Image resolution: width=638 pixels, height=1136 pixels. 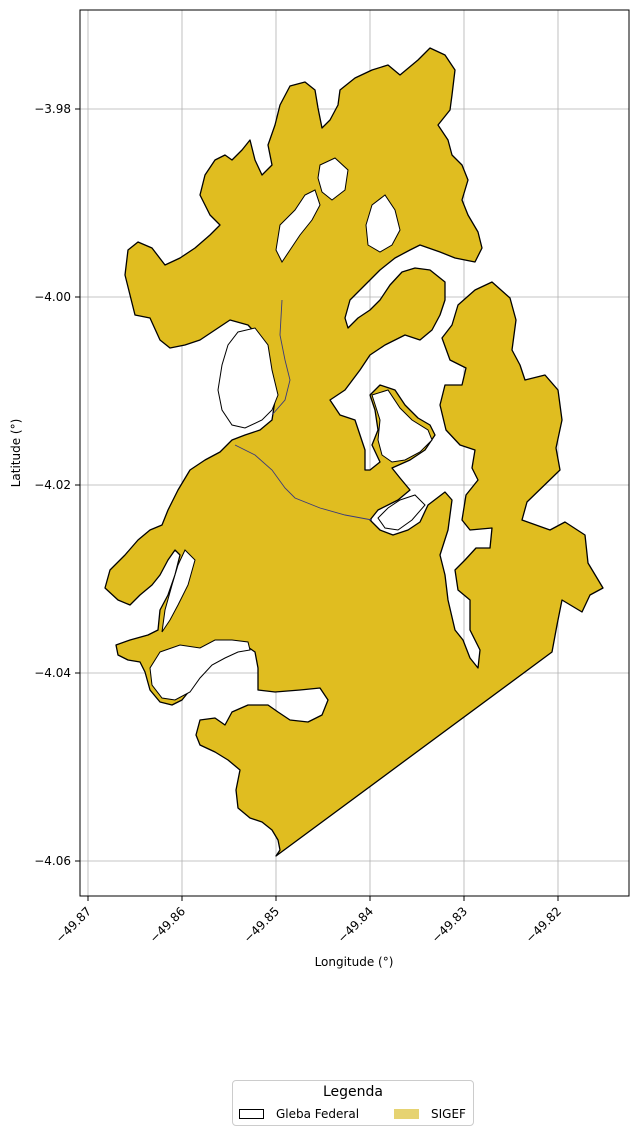 What do you see at coordinates (430, 1114) in the screenshot?
I see `legend-item-sigef: SIGEF` at bounding box center [430, 1114].